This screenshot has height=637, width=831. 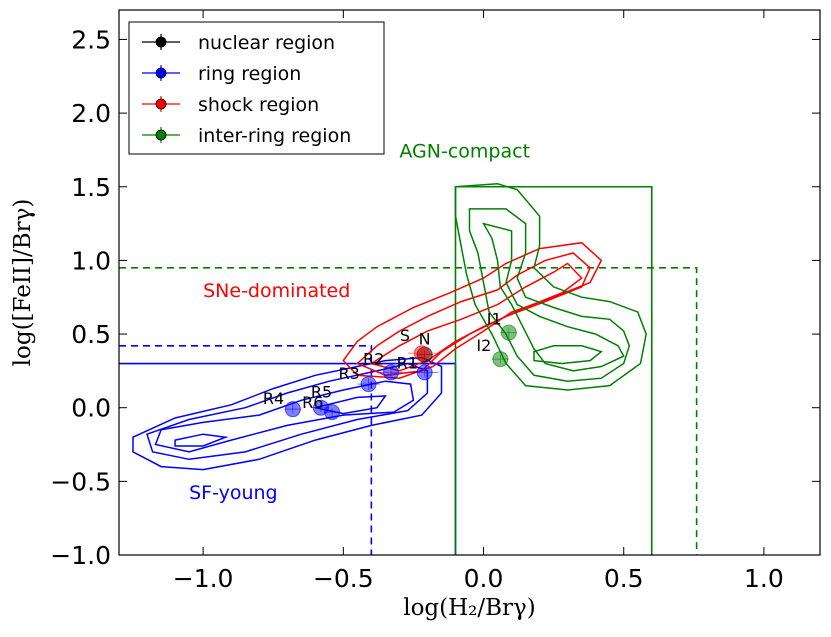 What do you see at coordinates (407, 362) in the screenshot?
I see `point-label-r1: R1` at bounding box center [407, 362].